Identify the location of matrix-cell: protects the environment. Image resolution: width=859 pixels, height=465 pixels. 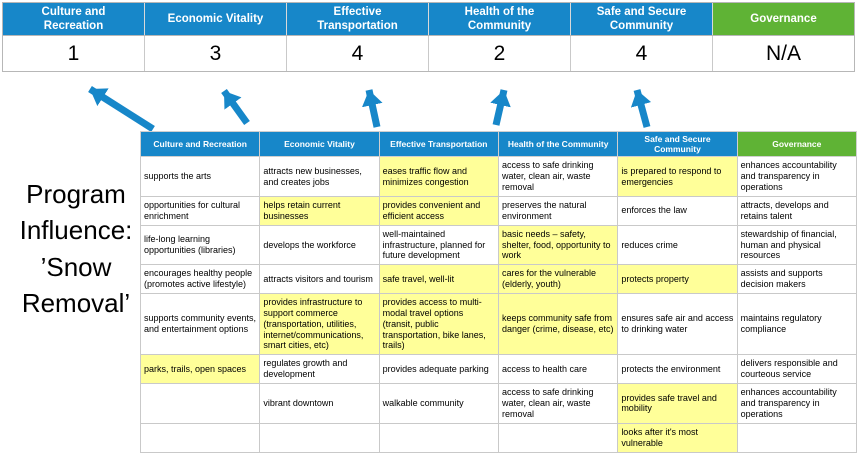
(677, 369).